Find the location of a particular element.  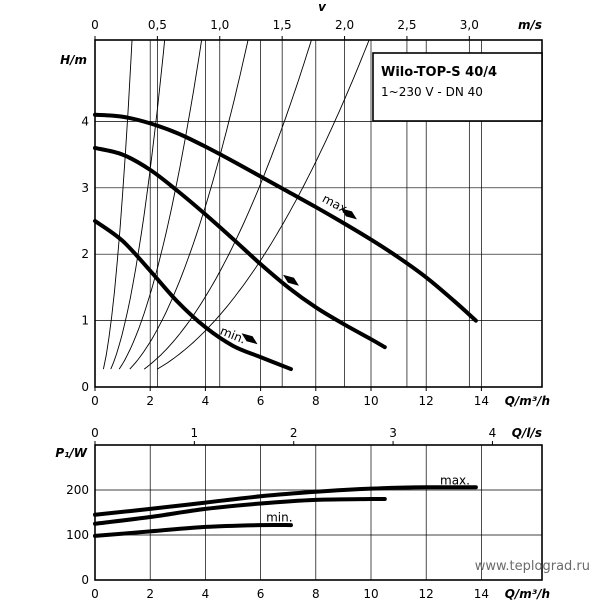

chart-title: Wilo-TOP-S 40/4 is located at coordinates (439, 72).